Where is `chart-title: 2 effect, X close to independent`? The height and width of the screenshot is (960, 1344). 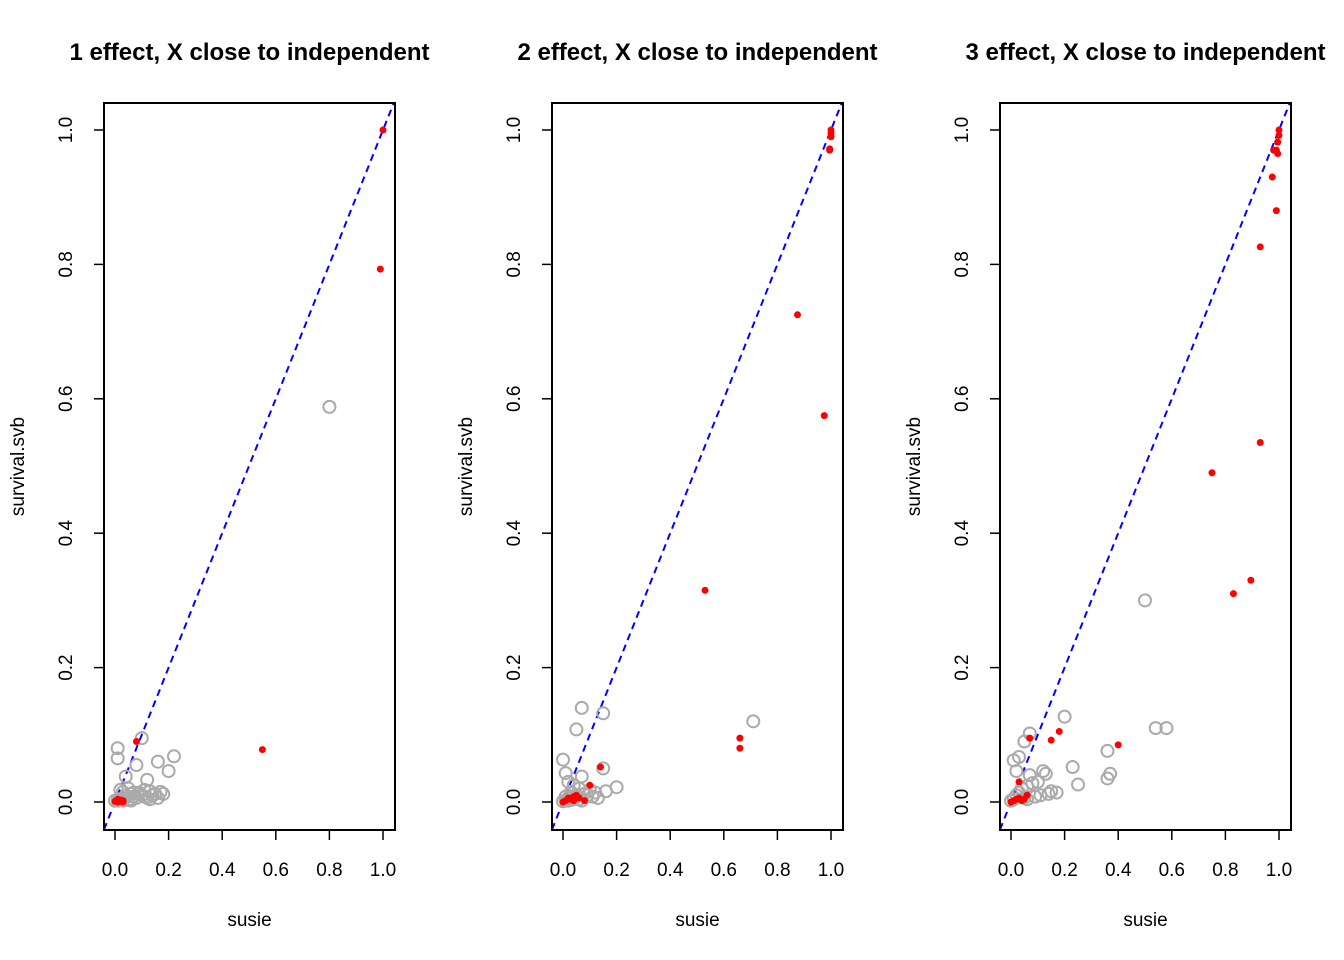 chart-title: 2 effect, X close to independent is located at coordinates (697, 52).